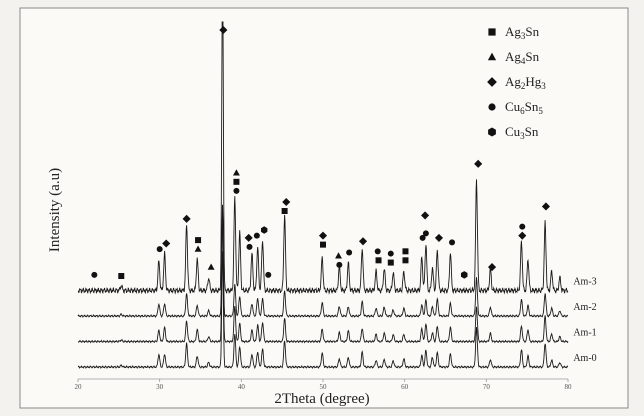 The height and width of the screenshot is (416, 644). What do you see at coordinates (487, 387) in the screenshot?
I see `x-tick-label: 70` at bounding box center [487, 387].